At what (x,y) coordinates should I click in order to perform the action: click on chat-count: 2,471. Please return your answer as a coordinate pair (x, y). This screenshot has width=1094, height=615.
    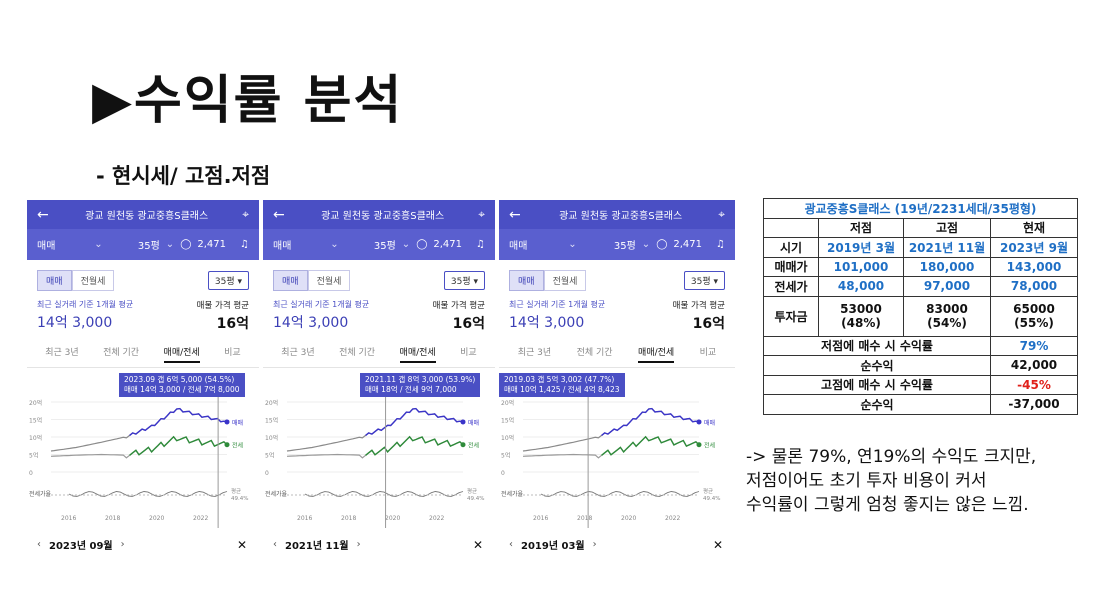
    Looking at the image, I should click on (688, 244).